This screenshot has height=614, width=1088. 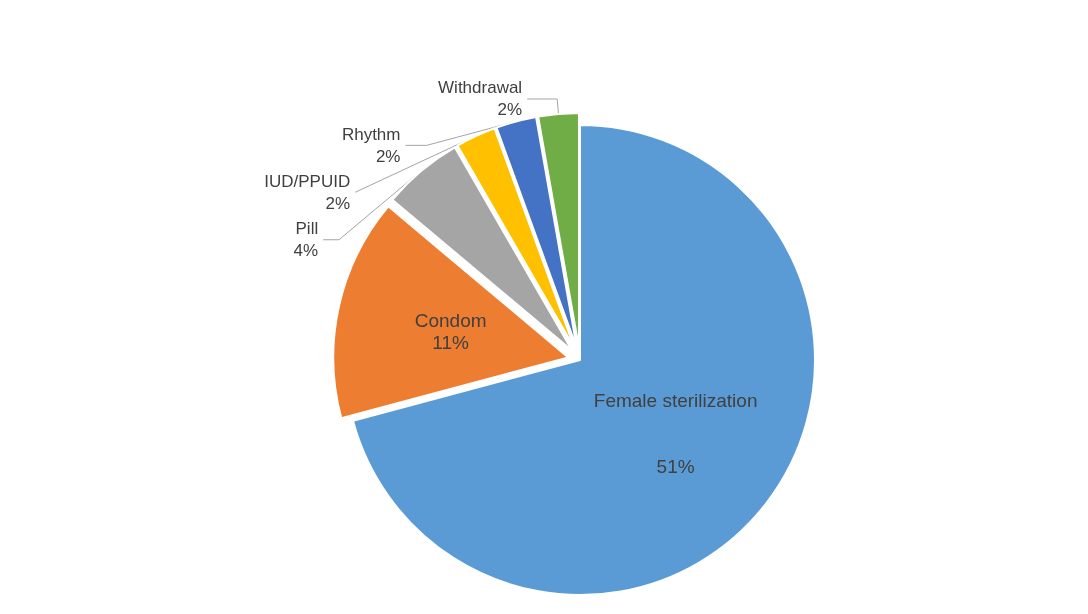 I want to click on slice-label: Female sterilization, so click(x=675, y=400).